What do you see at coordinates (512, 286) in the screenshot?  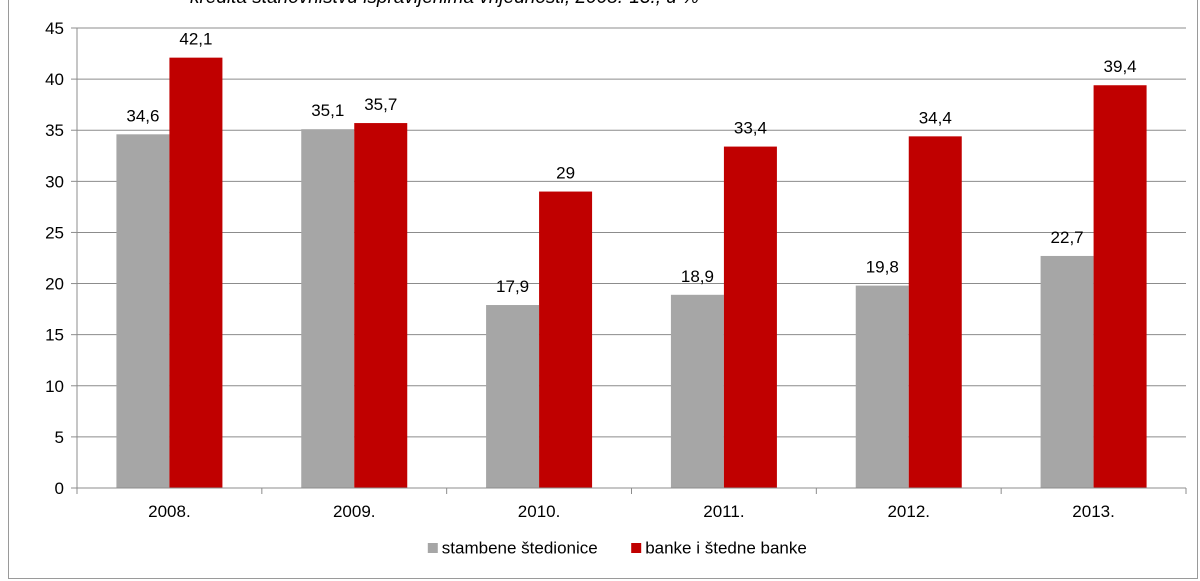 I see `data-label: 17,9` at bounding box center [512, 286].